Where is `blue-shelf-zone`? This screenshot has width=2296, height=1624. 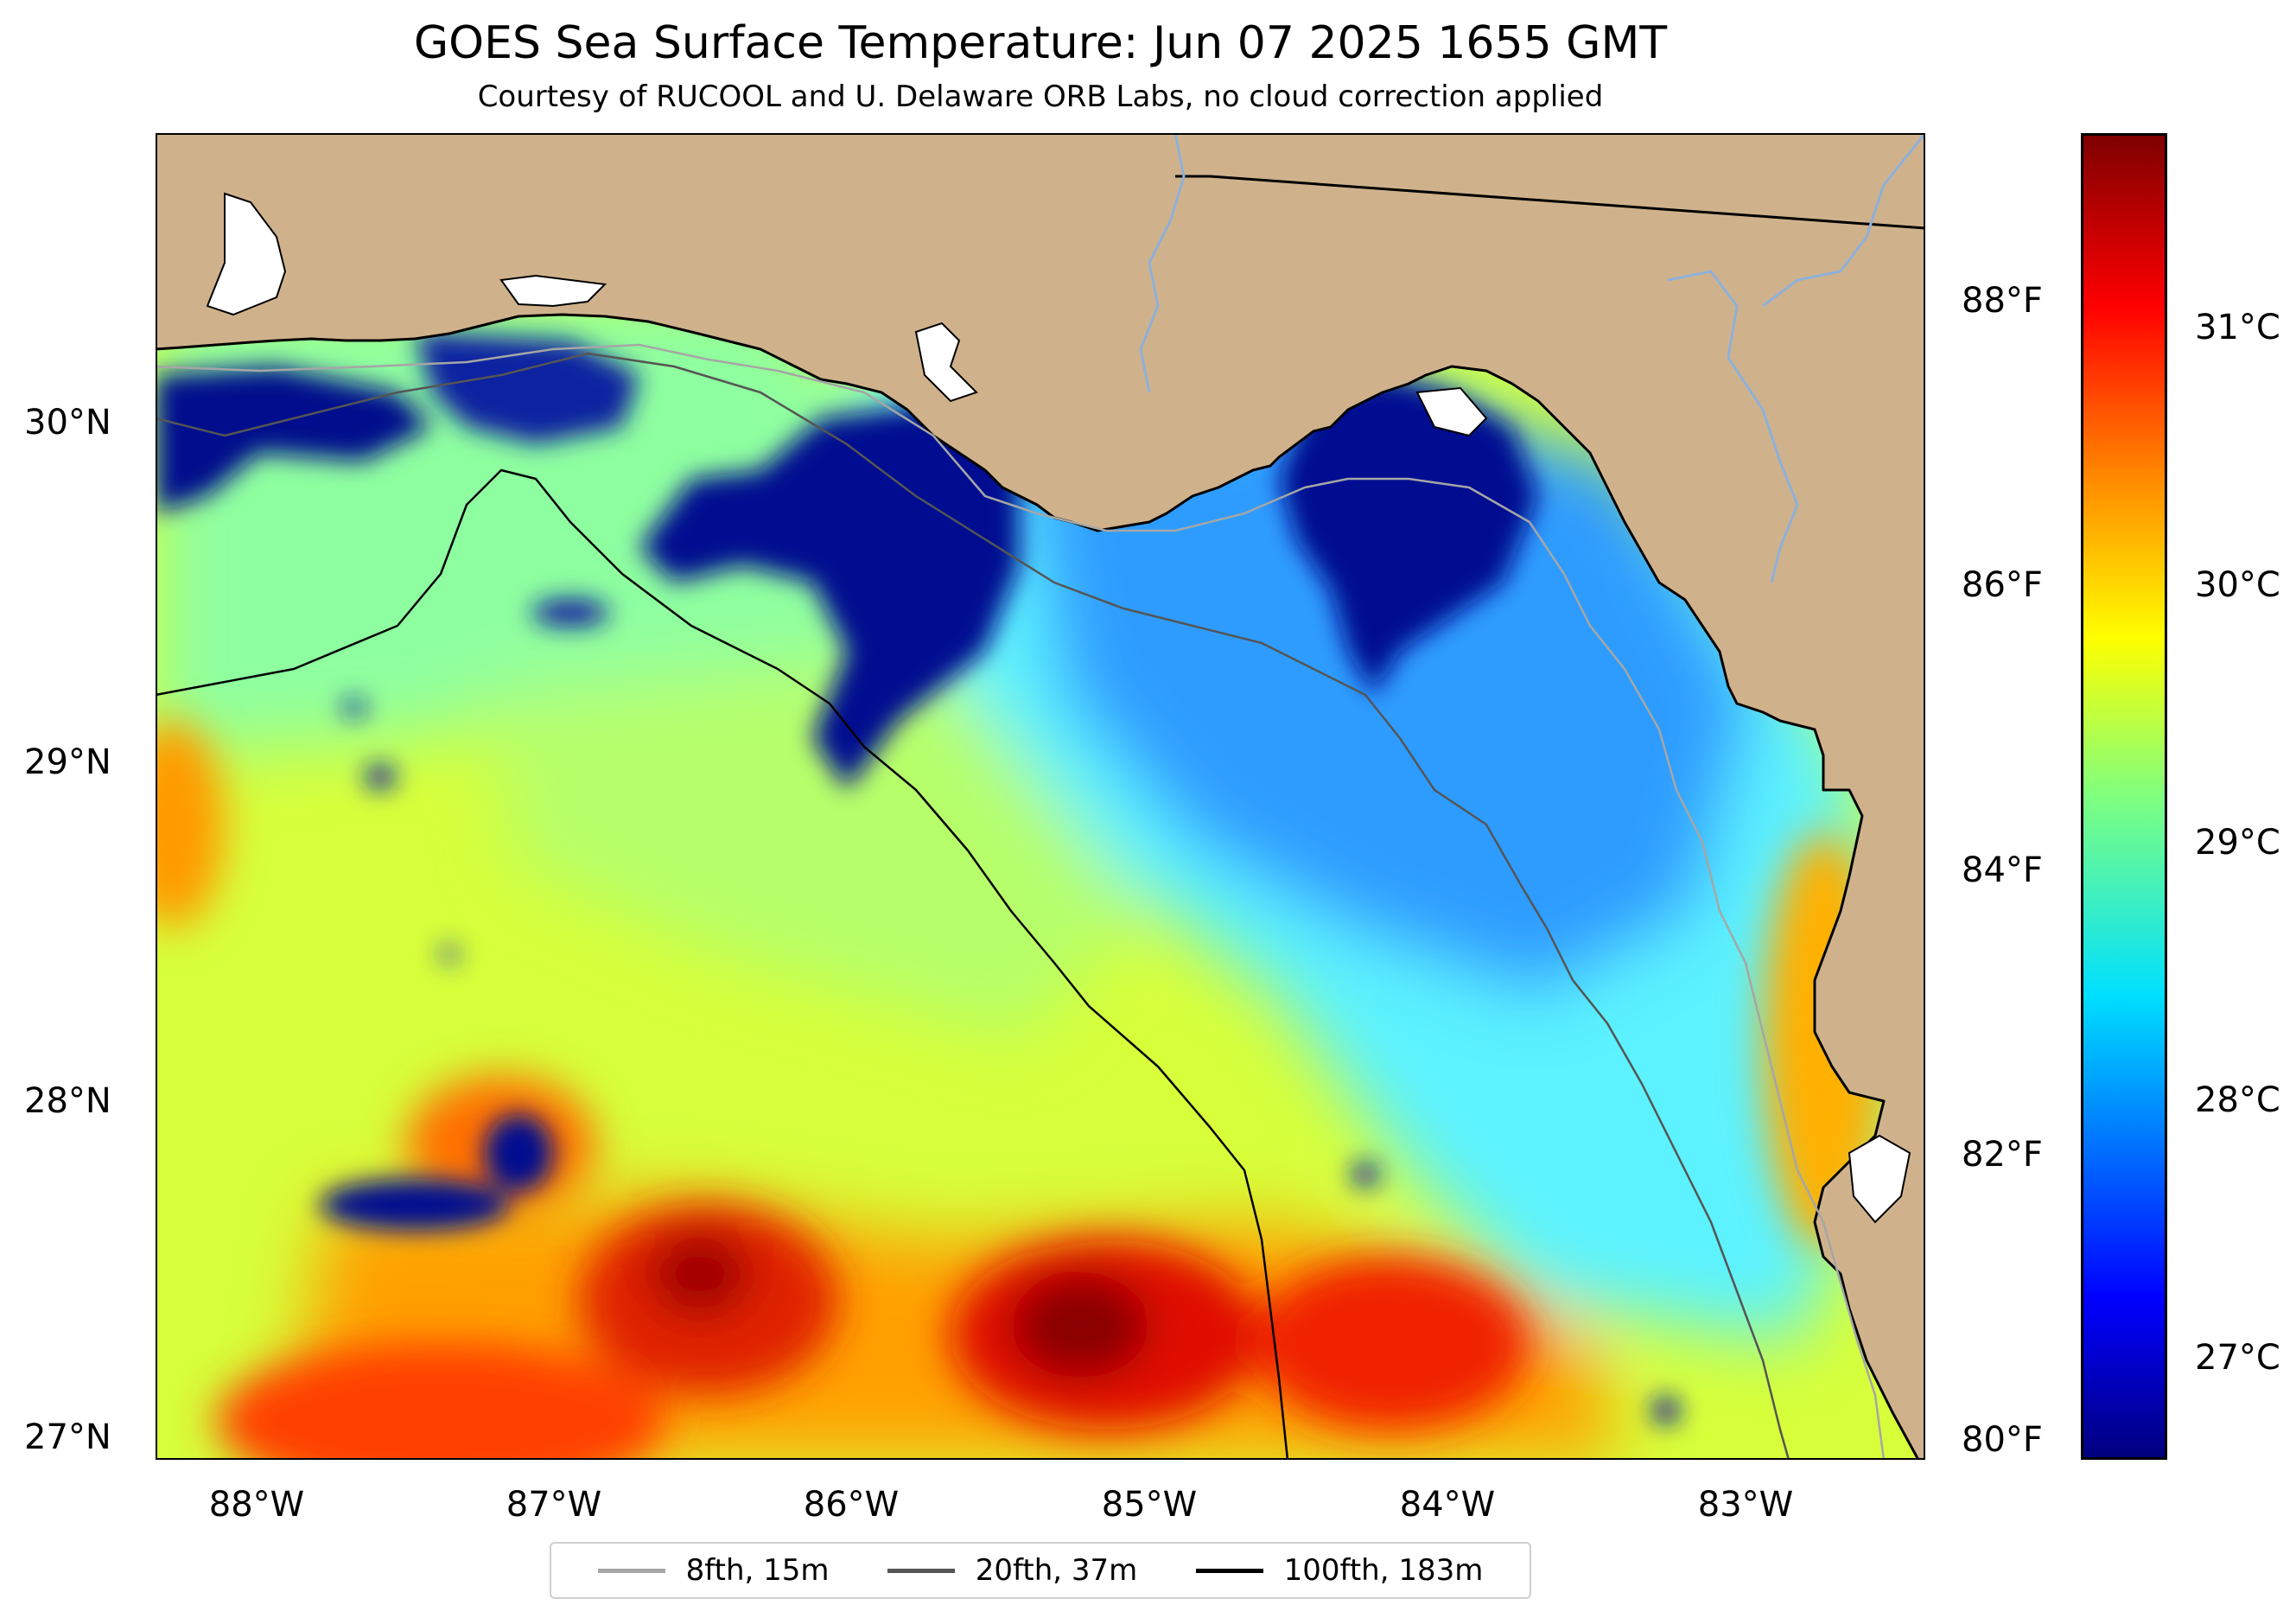 blue-shelf-zone is located at coordinates (1387, 694).